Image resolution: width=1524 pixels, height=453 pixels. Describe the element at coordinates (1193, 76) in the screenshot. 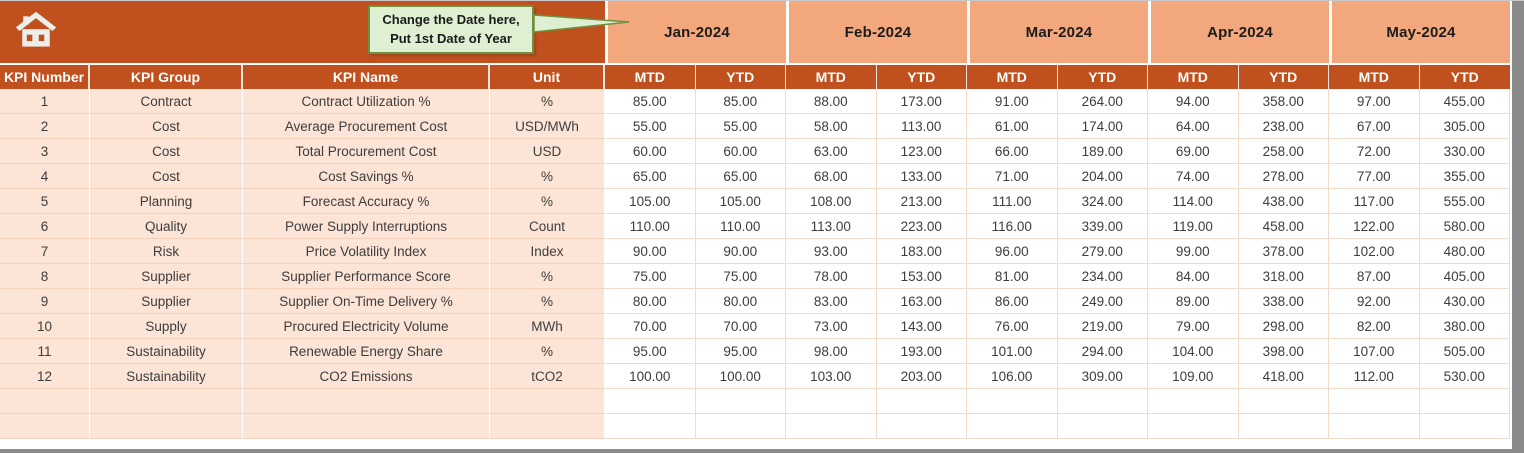

I see `header-apr-mtd: MTD` at that location.